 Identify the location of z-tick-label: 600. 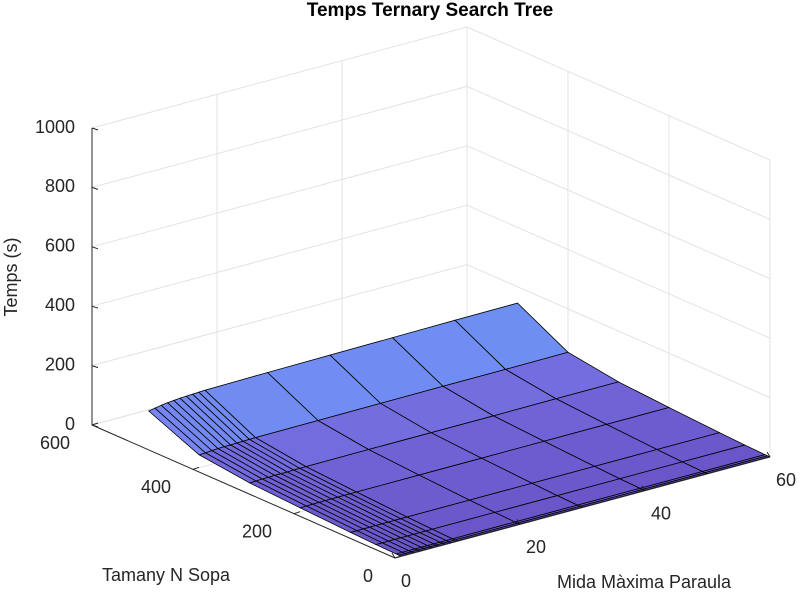
(60, 246).